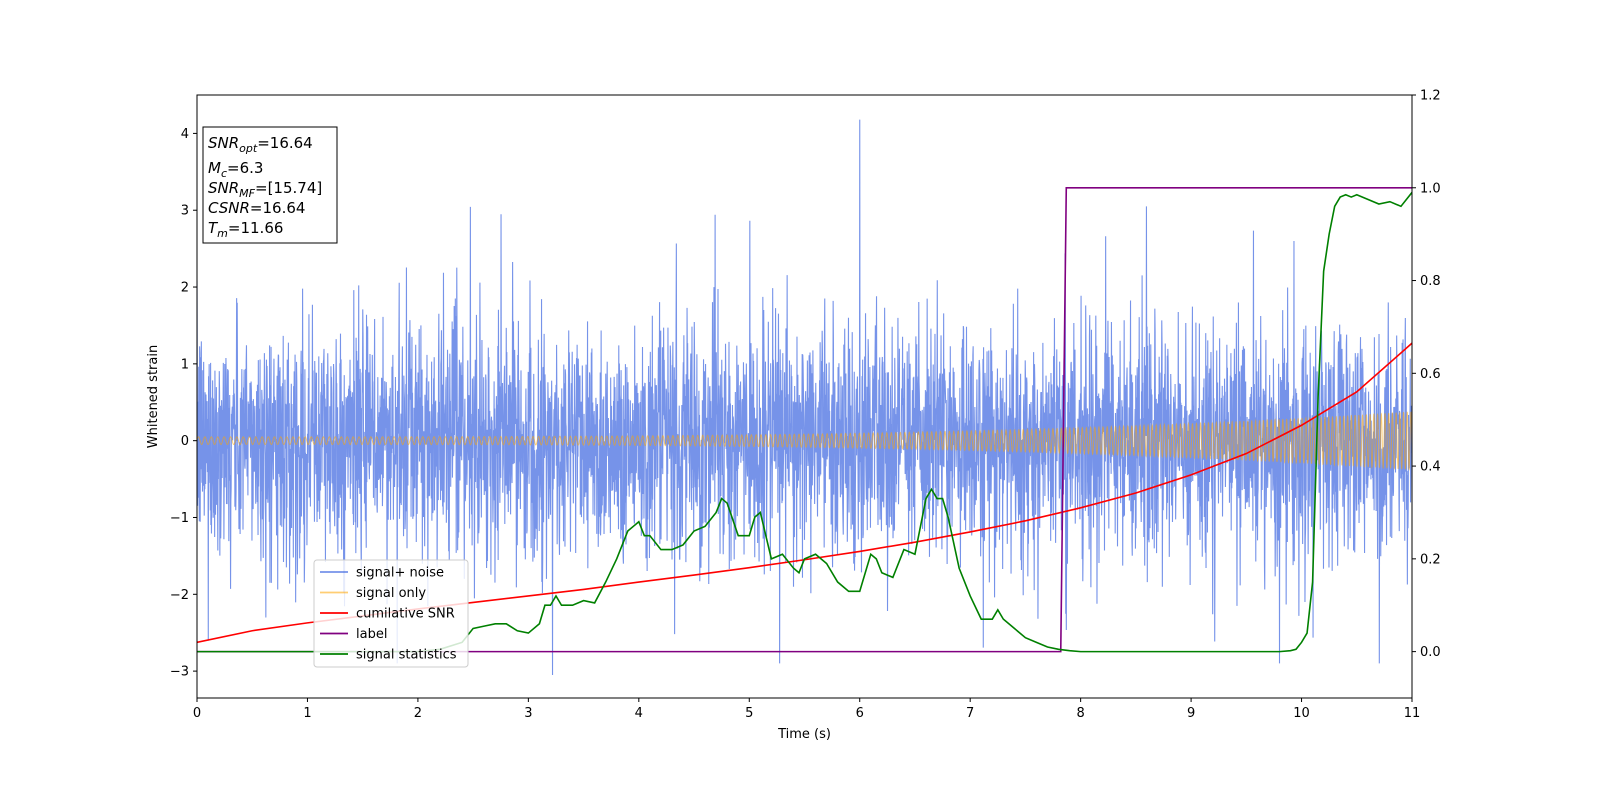 The image size is (1600, 800). What do you see at coordinates (1430, 559) in the screenshot?
I see `y-tick-label-right: 0.2` at bounding box center [1430, 559].